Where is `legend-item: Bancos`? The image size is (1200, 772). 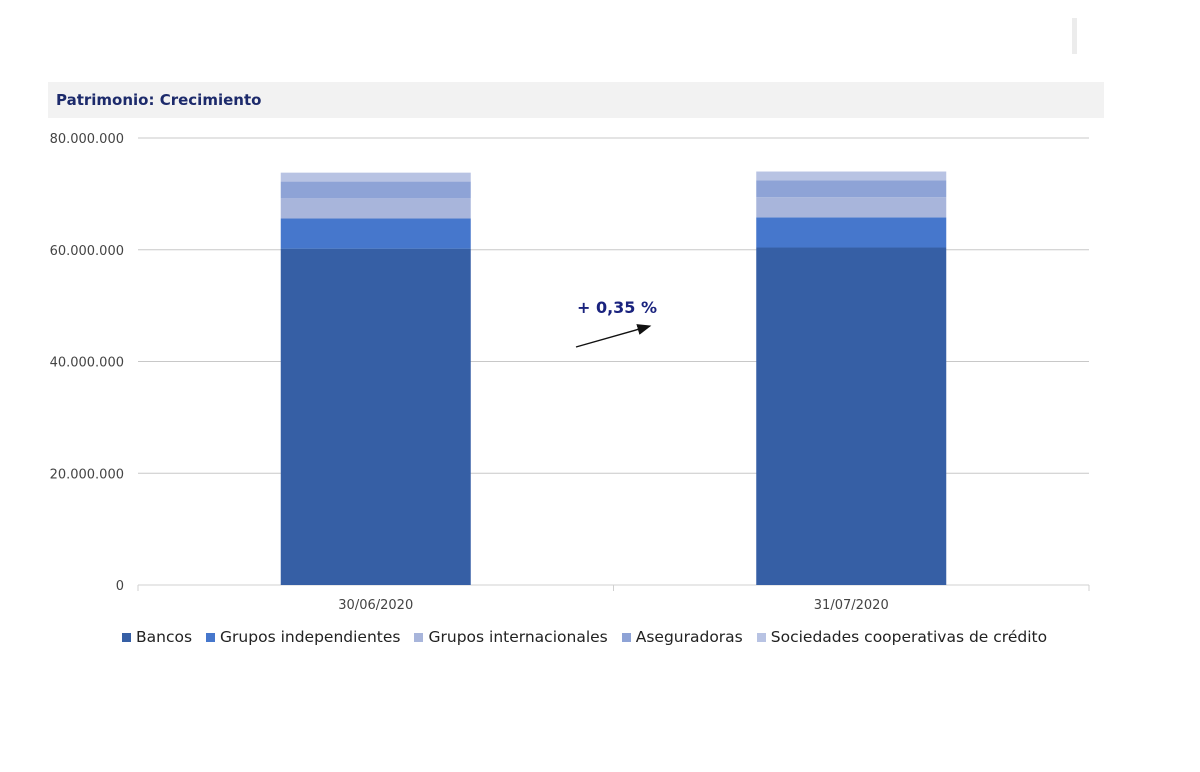
legend-item: Bancos is located at coordinates (157, 637).